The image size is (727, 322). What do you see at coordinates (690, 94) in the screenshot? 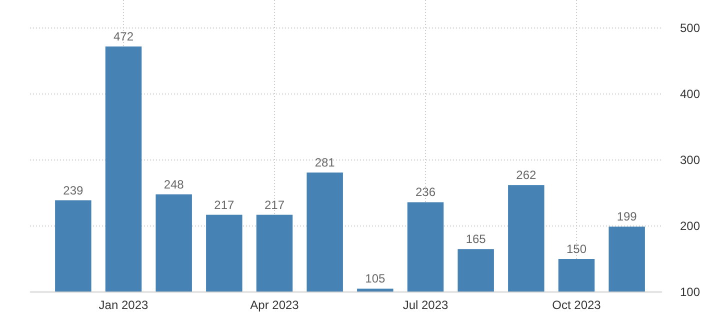
I see `y-tick-label: 400` at bounding box center [690, 94].